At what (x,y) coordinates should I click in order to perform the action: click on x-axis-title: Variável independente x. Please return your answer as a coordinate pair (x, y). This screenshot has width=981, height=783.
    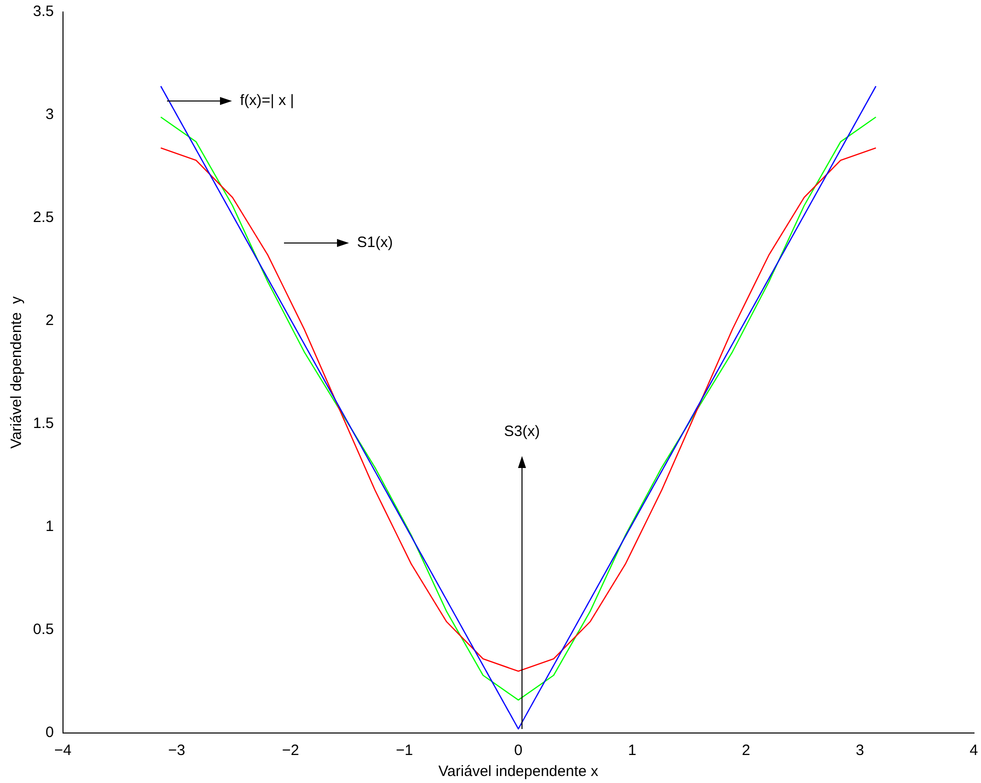
    Looking at the image, I should click on (518, 771).